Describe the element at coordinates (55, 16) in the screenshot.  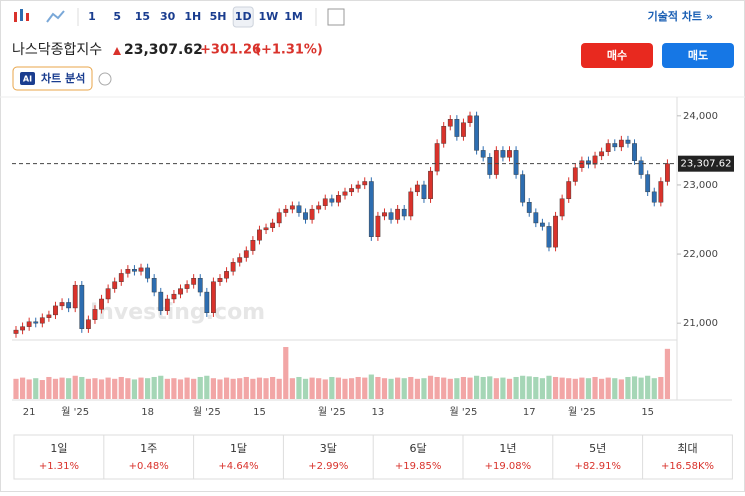
I see `area-icon` at that location.